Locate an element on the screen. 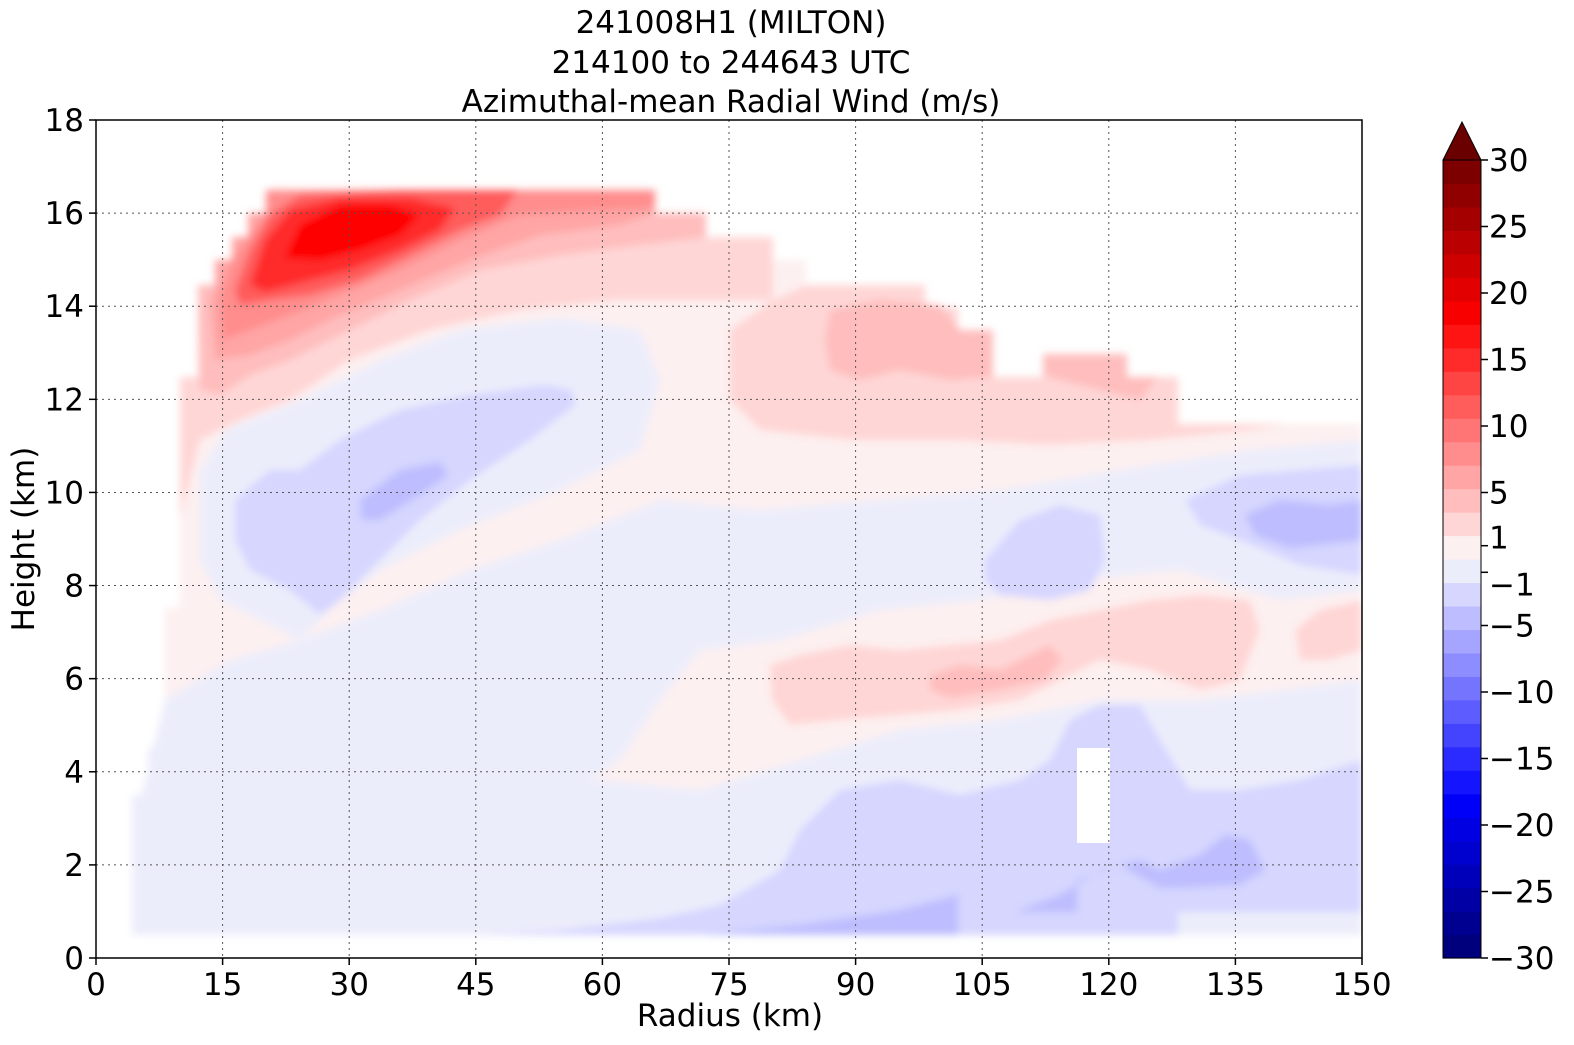 Image resolution: width=1574 pixels, height=1045 pixels. colorbar-tick-label-8: −5 is located at coordinates (1512, 627).